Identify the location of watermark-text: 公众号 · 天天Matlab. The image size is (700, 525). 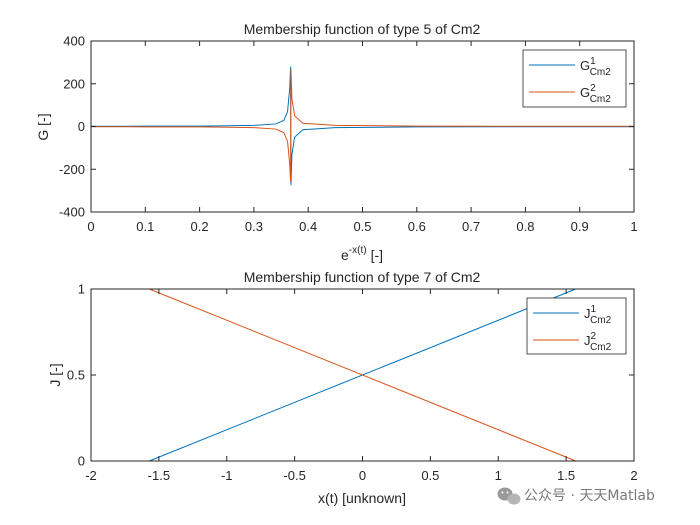
(589, 496).